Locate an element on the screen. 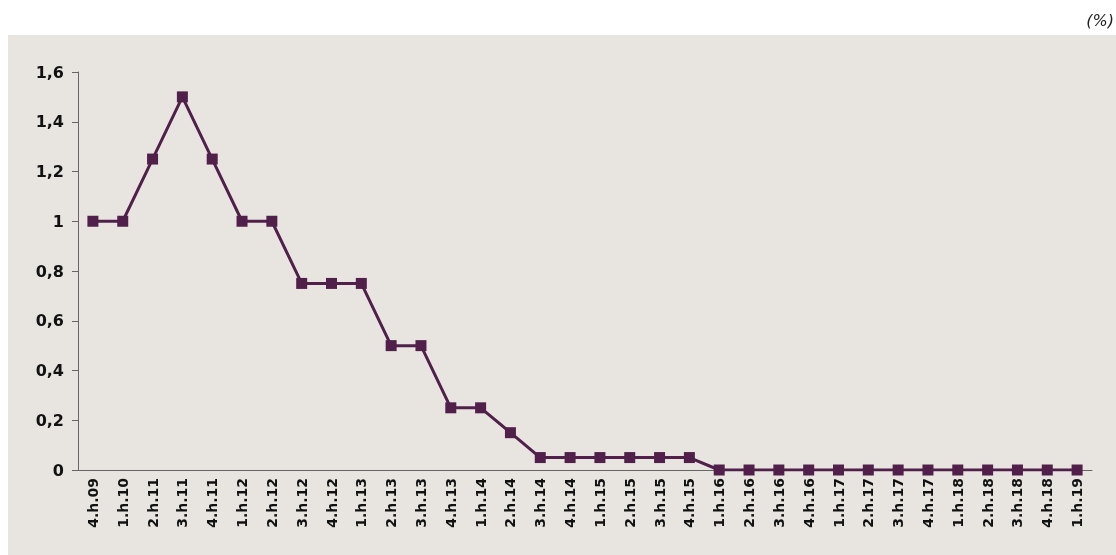 The width and height of the screenshot is (1116, 555). x-tick-label: 4.h.11 is located at coordinates (212, 503).